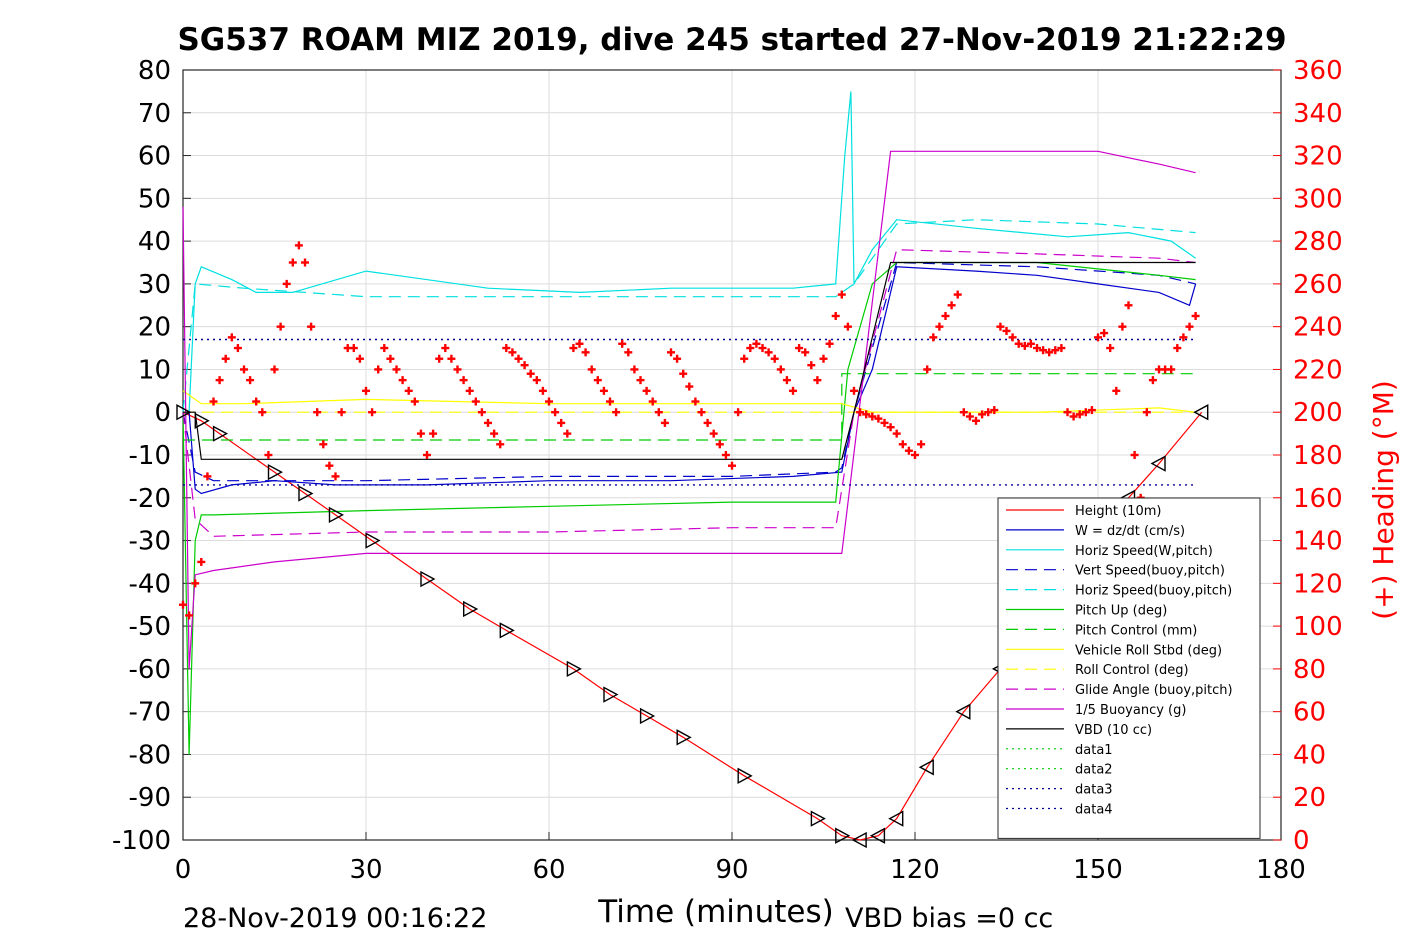 This screenshot has height=945, width=1417. Describe the element at coordinates (548, 870) in the screenshot. I see `x-tick-label: 60` at that location.